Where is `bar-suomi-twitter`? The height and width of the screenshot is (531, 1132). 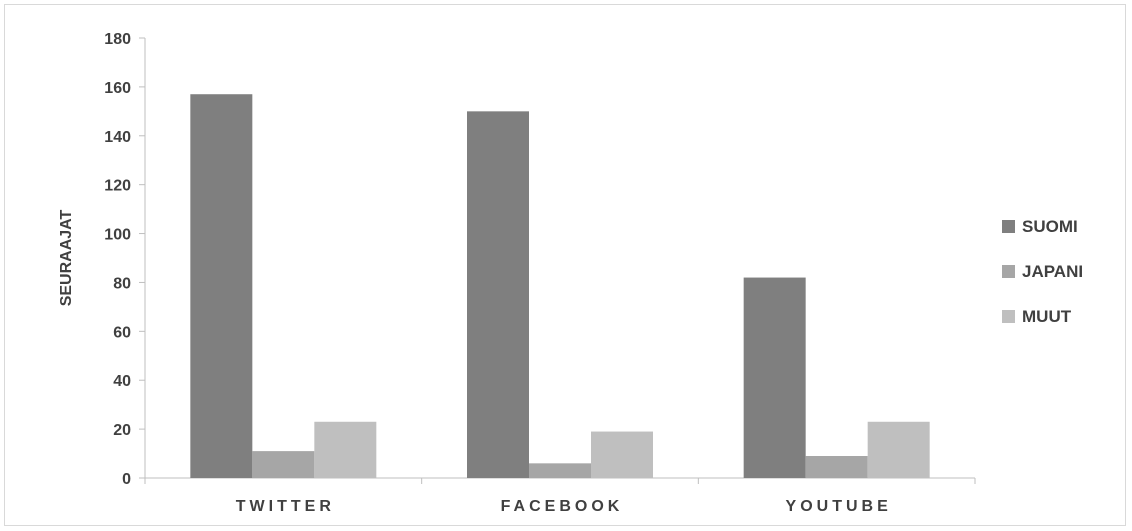 bar-suomi-twitter is located at coordinates (221, 286).